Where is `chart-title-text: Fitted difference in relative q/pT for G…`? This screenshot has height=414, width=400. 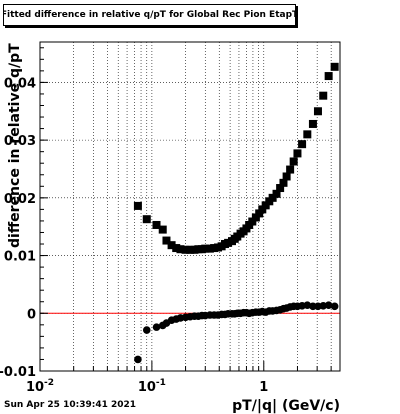 chart-title-text: Fitted difference in relative q/pT for G… is located at coordinates (149, 15).